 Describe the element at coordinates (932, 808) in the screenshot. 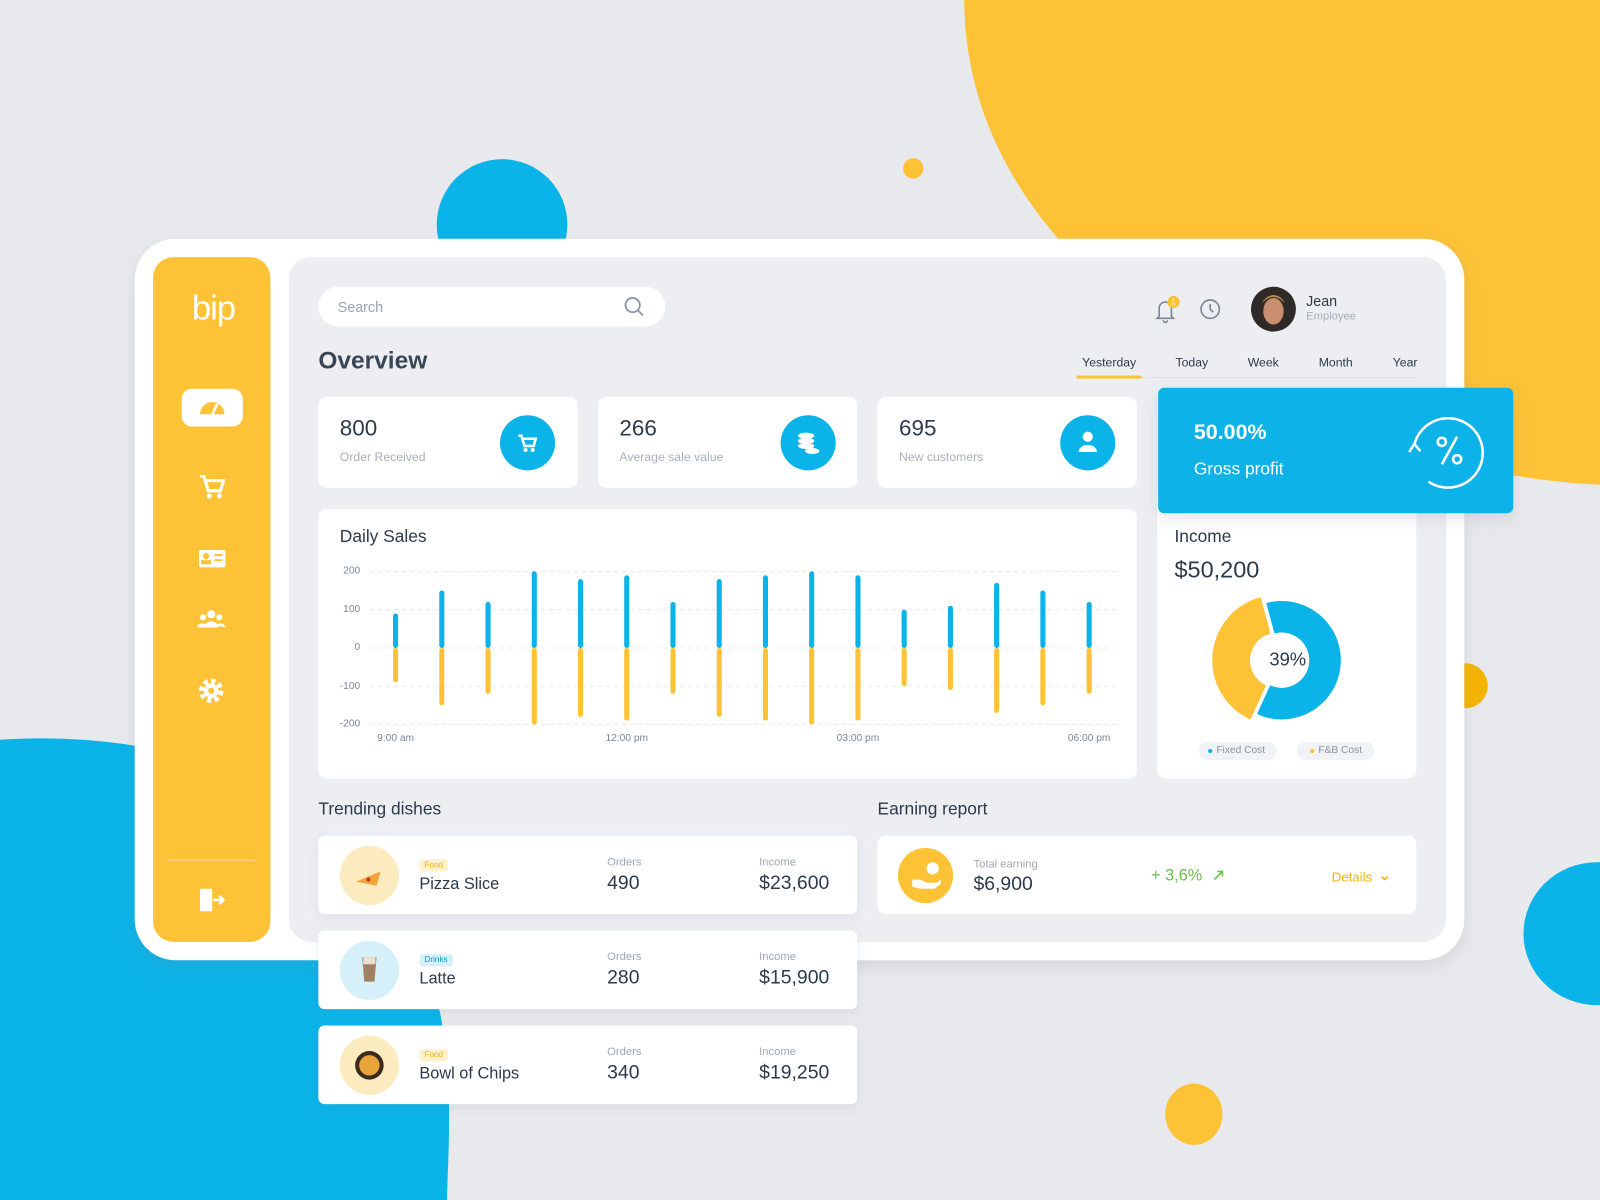

I see `section-title: Earning report` at that location.